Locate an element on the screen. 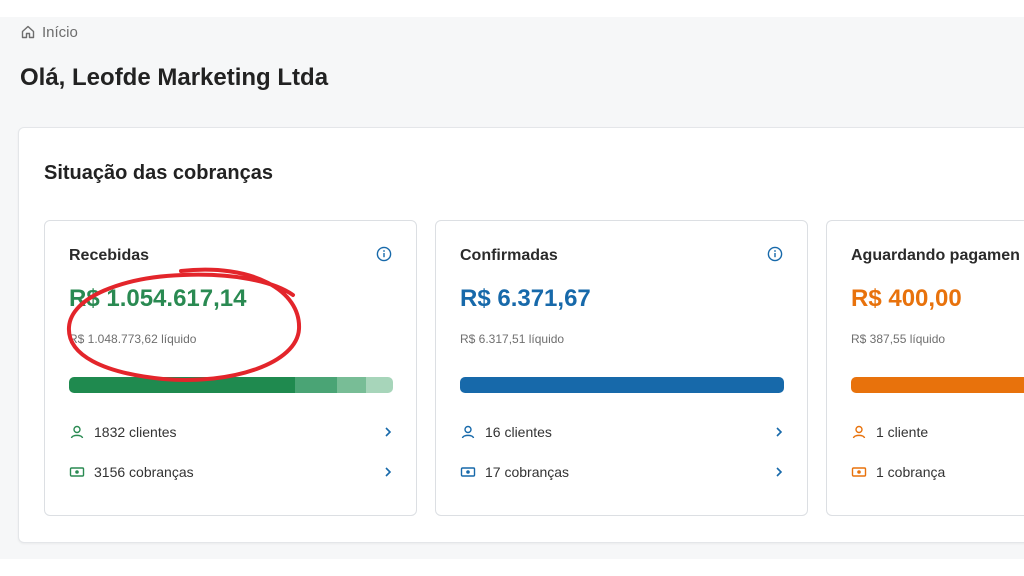  clients-count: 1 cliente is located at coordinates (902, 432).